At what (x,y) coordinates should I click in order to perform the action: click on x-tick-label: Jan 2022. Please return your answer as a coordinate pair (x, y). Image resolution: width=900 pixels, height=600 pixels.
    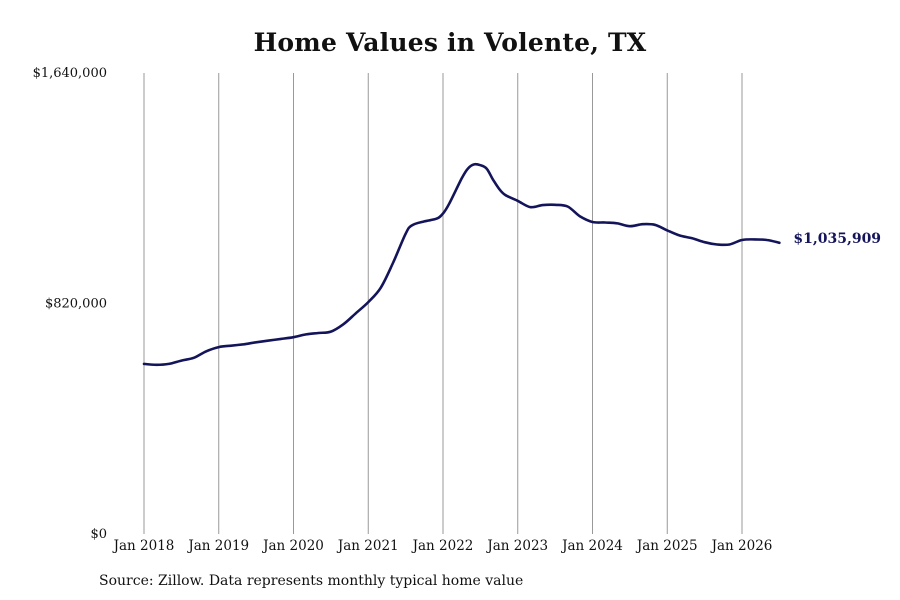
    Looking at the image, I should click on (442, 546).